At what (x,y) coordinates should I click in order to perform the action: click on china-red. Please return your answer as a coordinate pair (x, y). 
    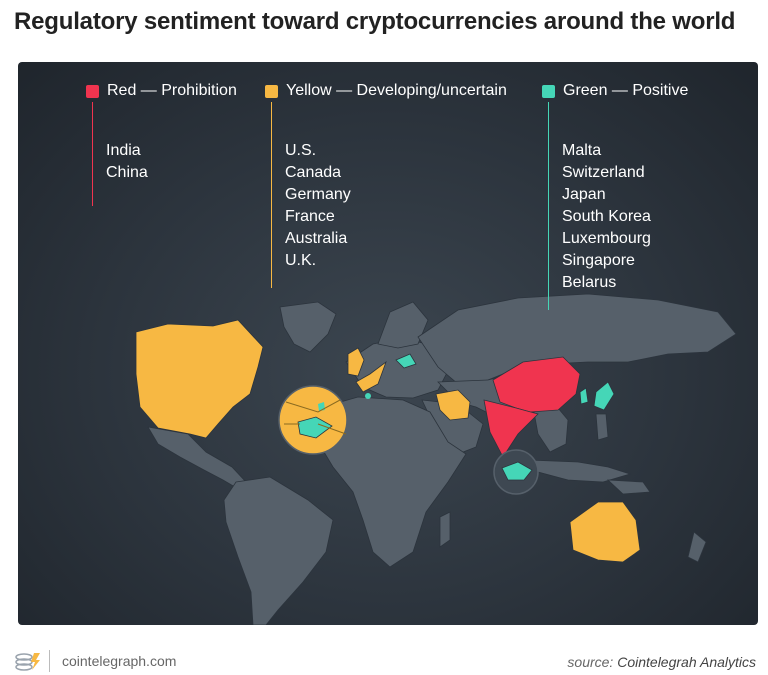
    Looking at the image, I should click on (536, 384).